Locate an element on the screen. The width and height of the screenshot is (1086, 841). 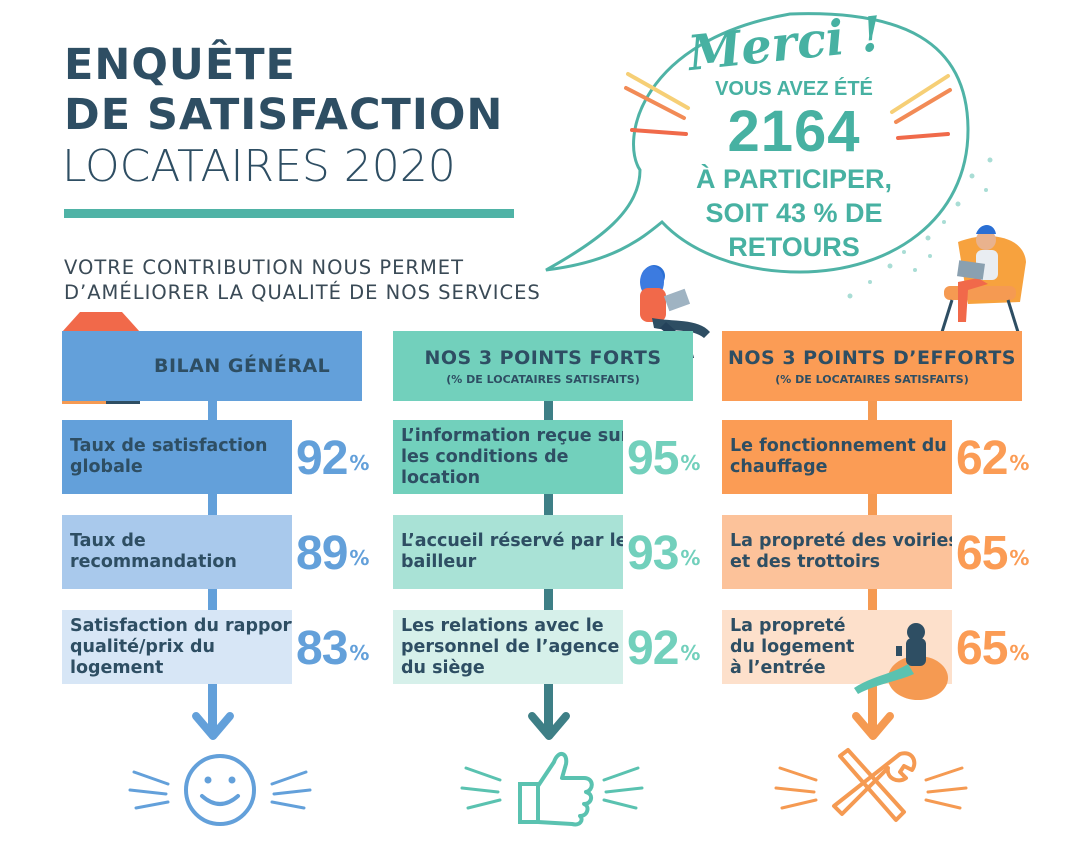
stat-value: 95 is located at coordinates (653, 458).